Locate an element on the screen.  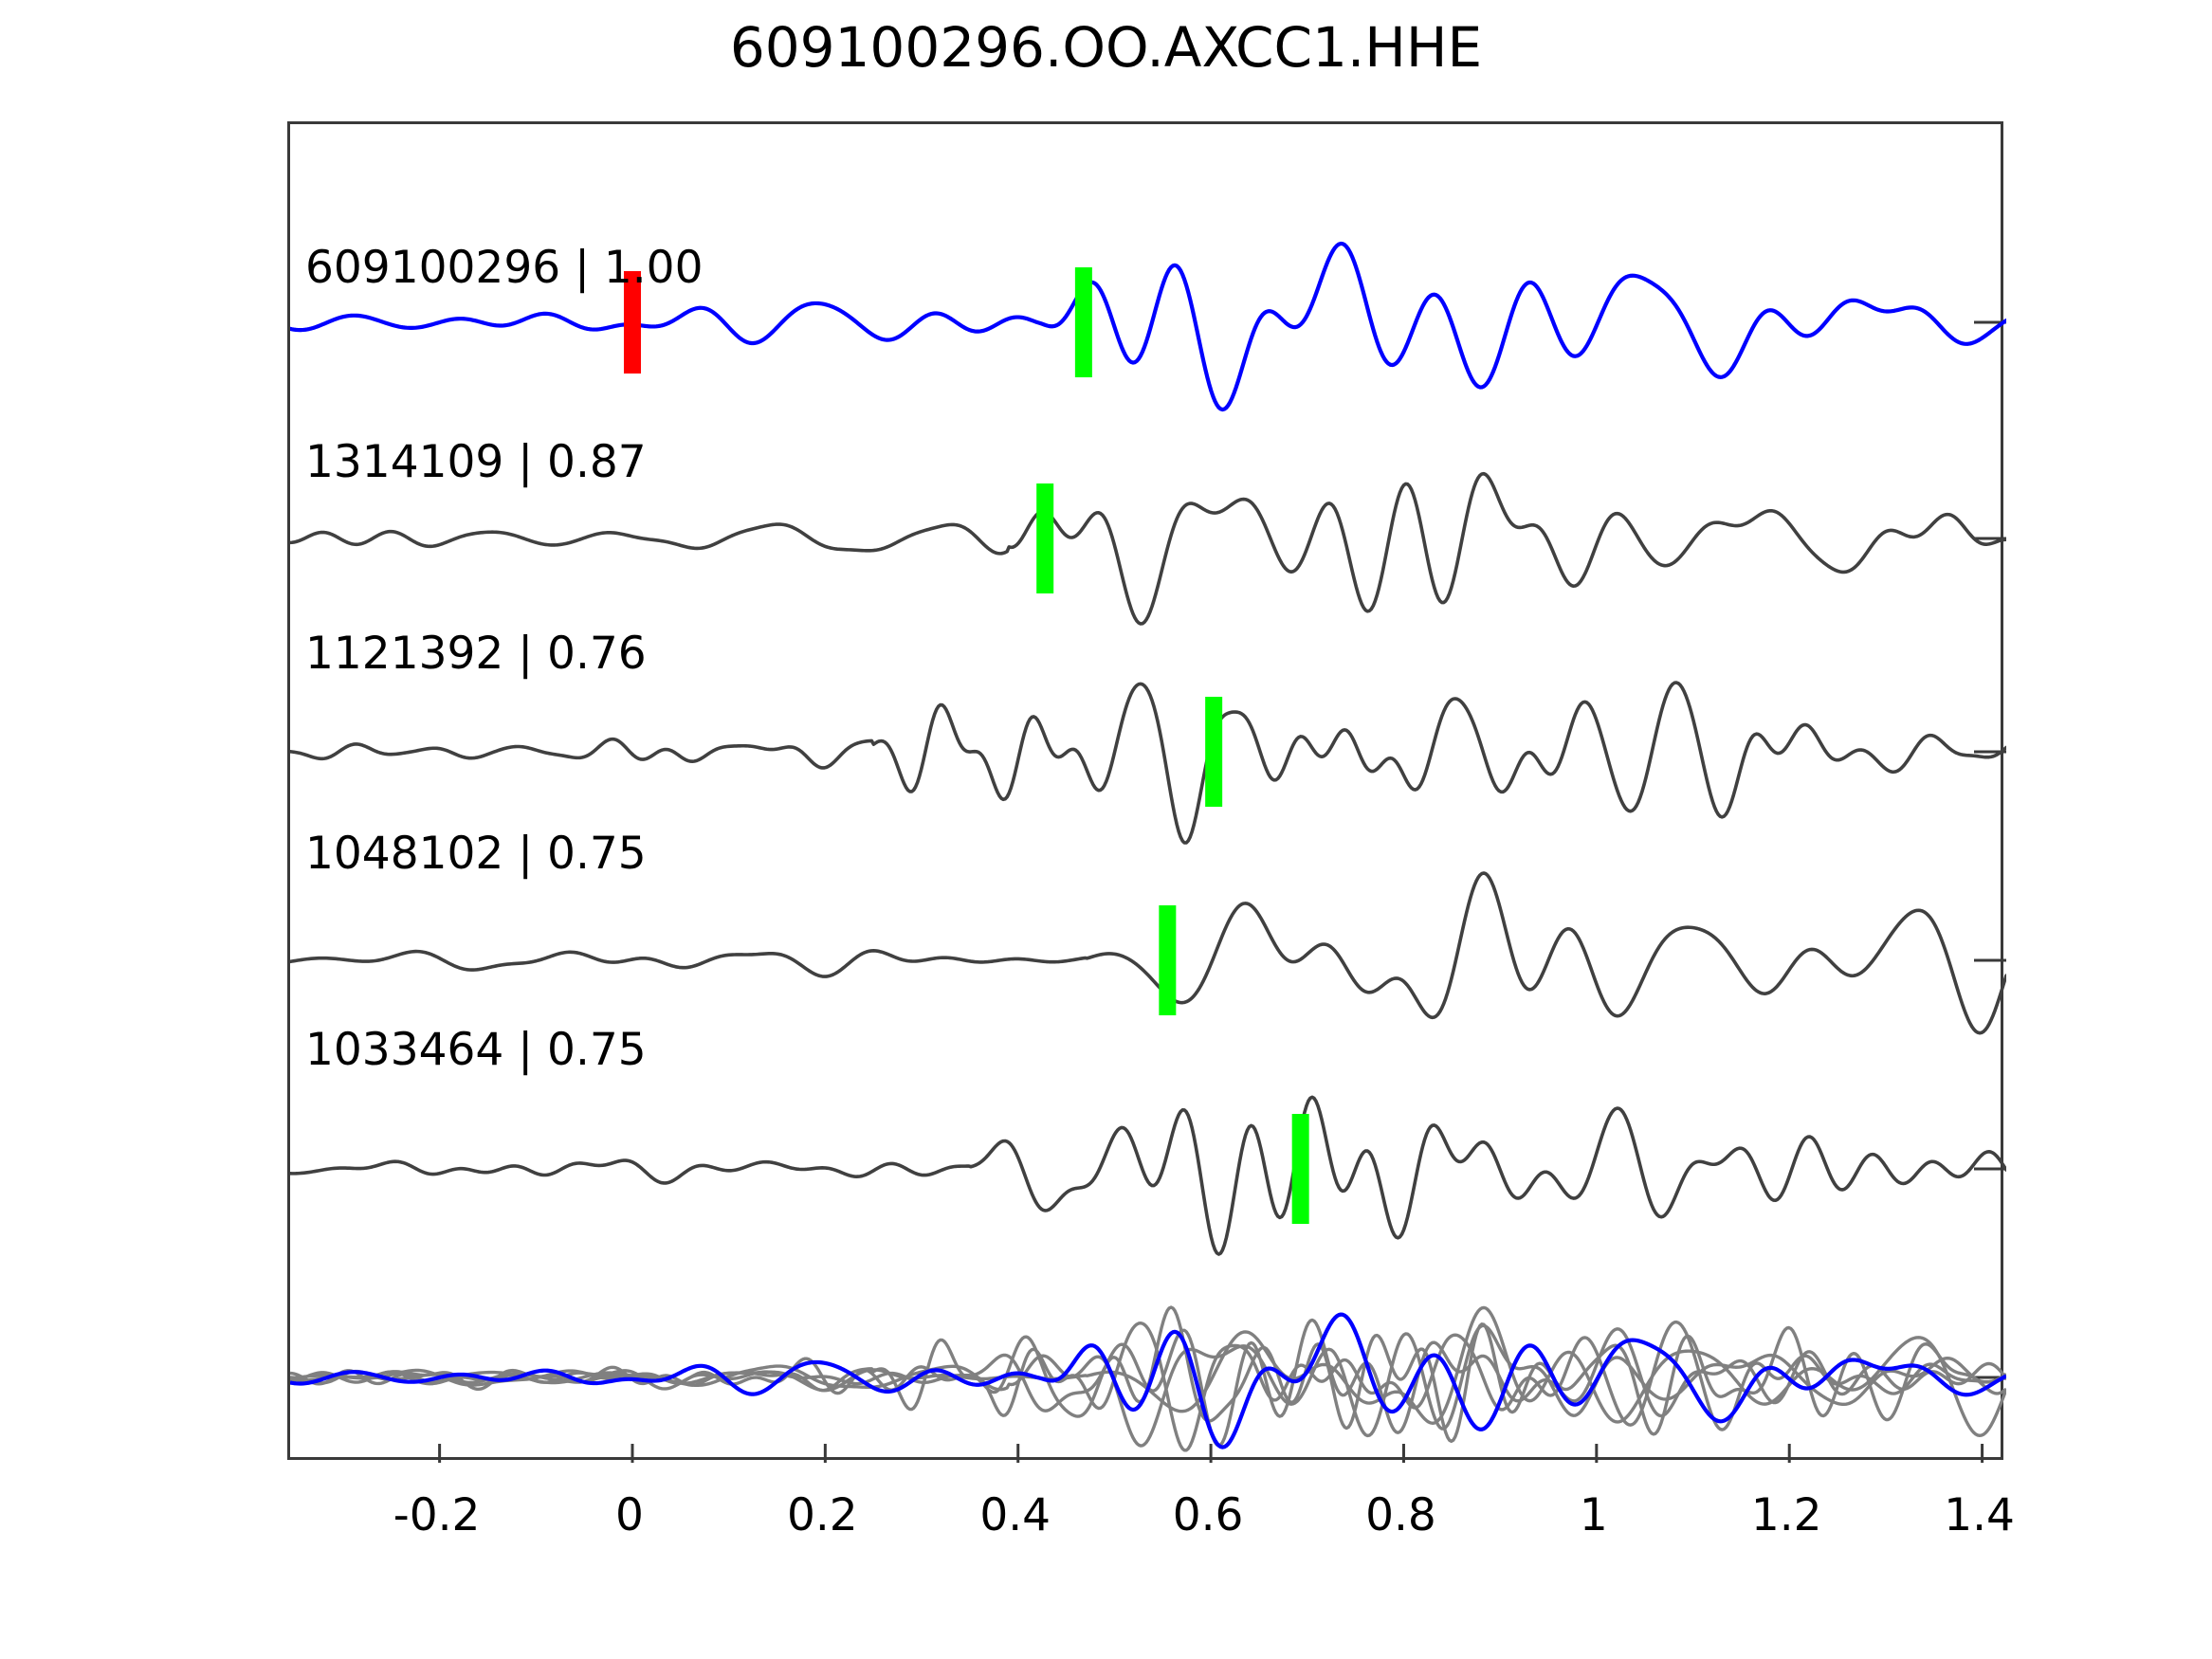
overlay-template-trace is located at coordinates (1148, 1380).